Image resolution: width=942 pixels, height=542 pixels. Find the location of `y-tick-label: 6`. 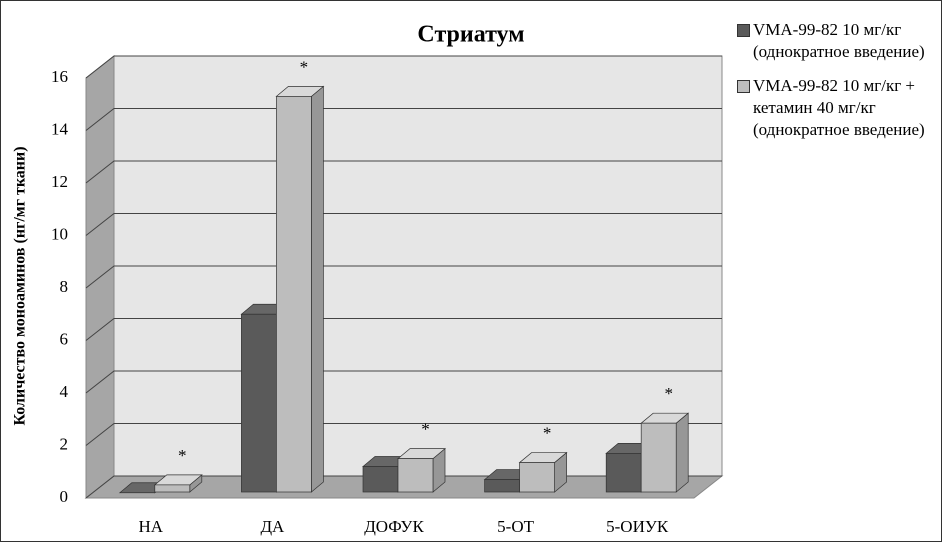

y-tick-label: 6 is located at coordinates (64, 338).